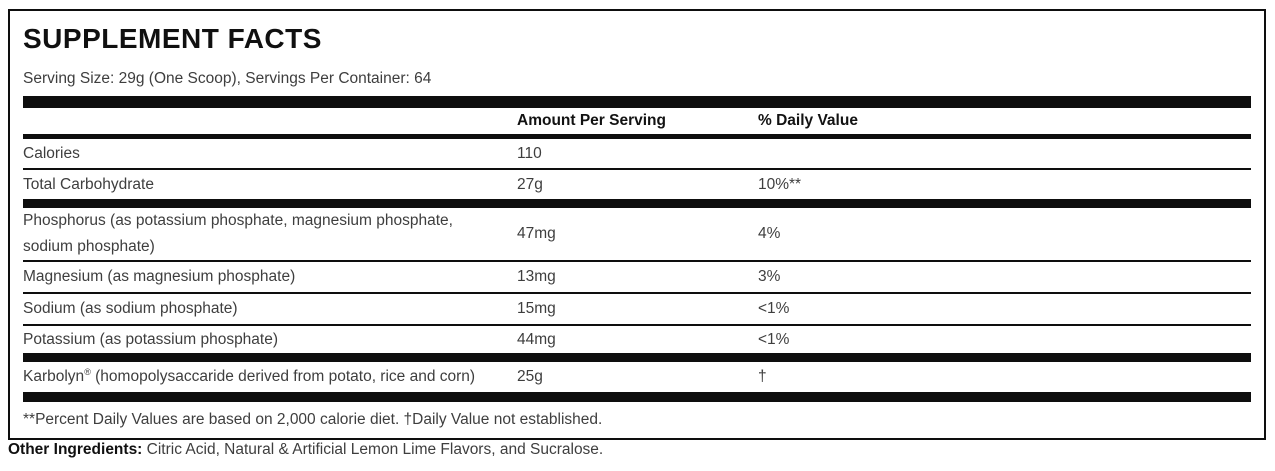 The height and width of the screenshot is (471, 1275). I want to click on nutrient-name: Magnesium (as magnesium phosphate), so click(159, 276).